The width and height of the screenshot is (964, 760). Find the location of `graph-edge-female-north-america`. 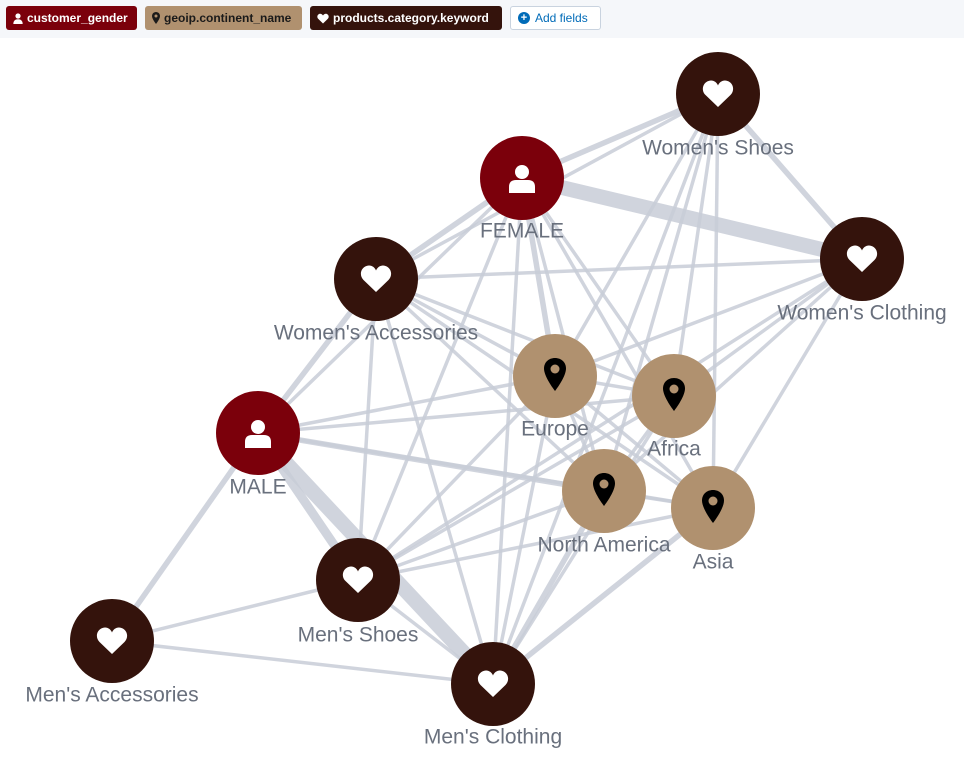

graph-edge-female-north-america is located at coordinates (563, 334).